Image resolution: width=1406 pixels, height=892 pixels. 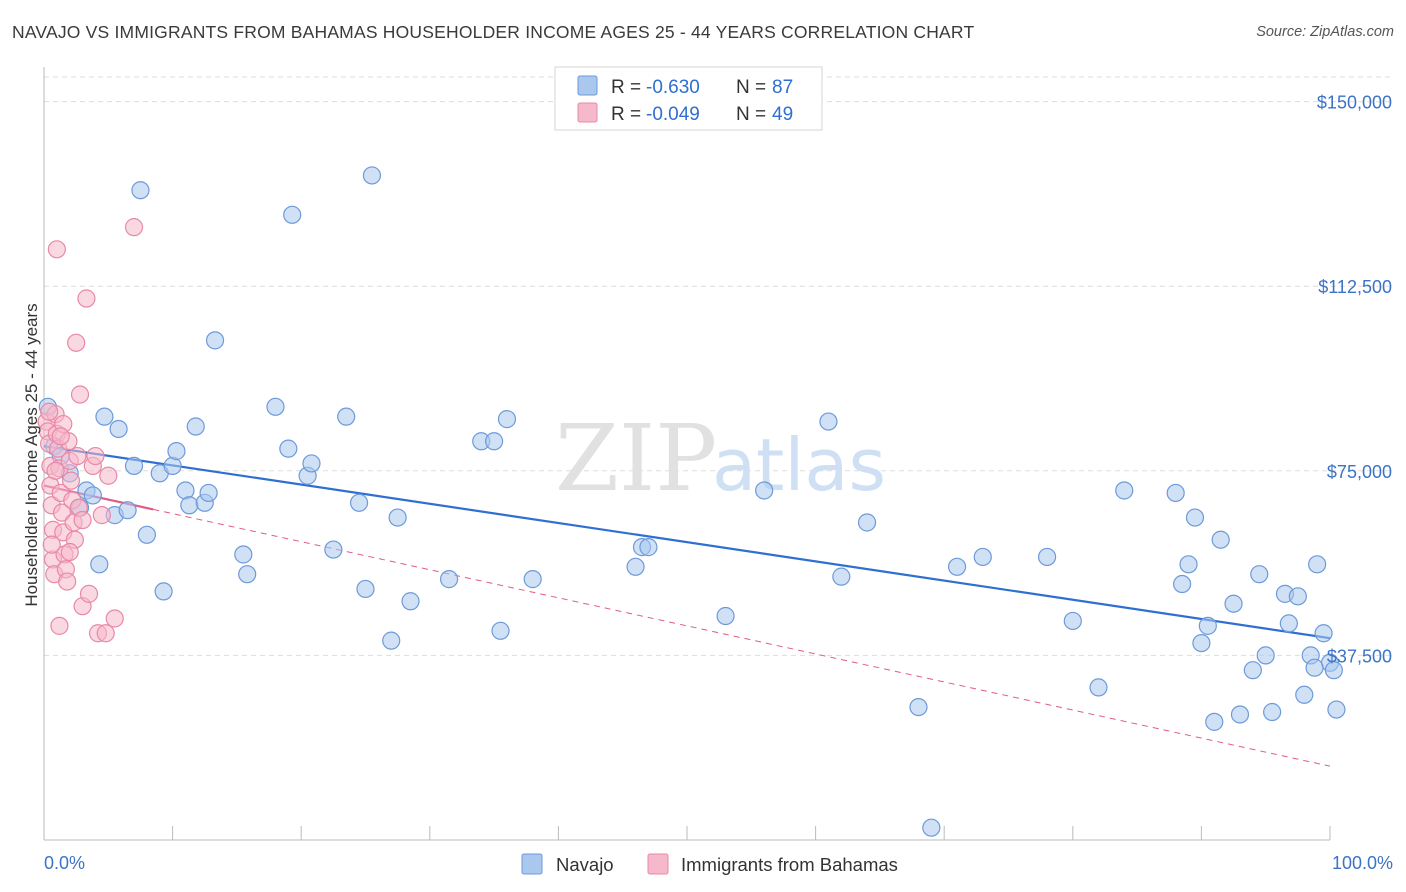 I want to click on source-label: Source: ZipAtlas.com, so click(x=1325, y=32).